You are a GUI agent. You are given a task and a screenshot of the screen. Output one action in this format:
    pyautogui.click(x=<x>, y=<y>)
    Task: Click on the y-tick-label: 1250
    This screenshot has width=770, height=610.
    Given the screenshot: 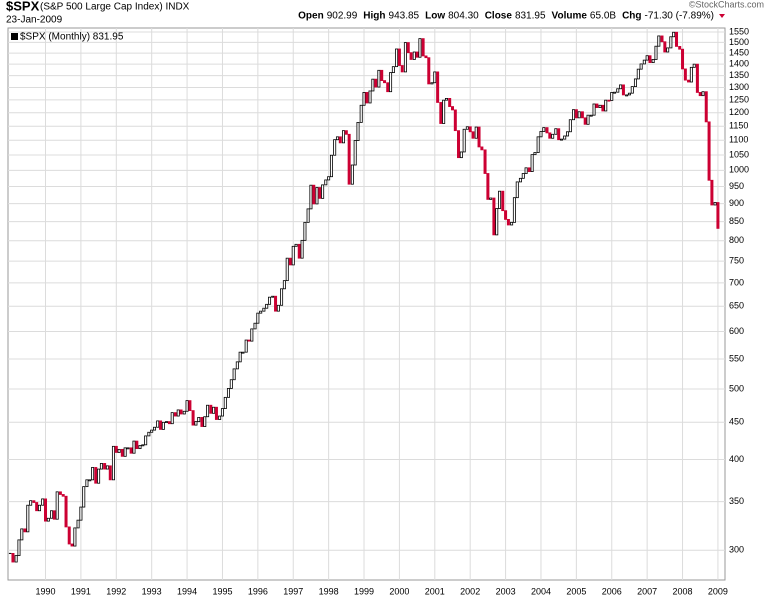 What is the action you would take?
    pyautogui.click(x=739, y=99)
    